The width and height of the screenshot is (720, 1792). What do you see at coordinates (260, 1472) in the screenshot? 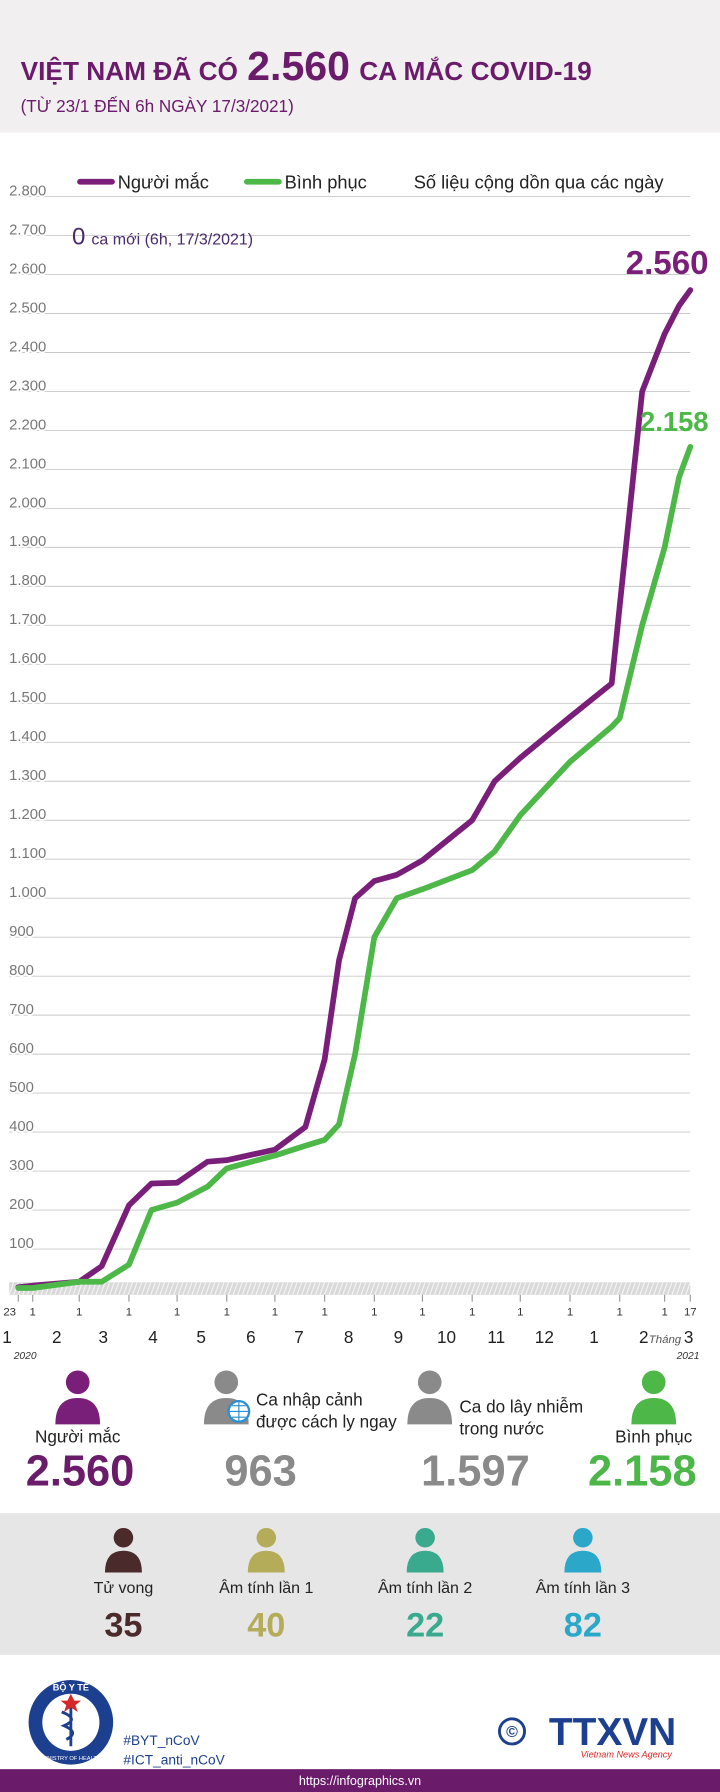
I see `stat-value: 963` at bounding box center [260, 1472].